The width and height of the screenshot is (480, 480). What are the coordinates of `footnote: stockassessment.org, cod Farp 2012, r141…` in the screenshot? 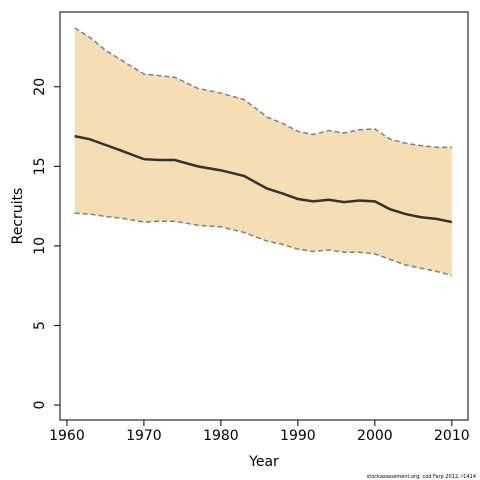 It's located at (421, 477).